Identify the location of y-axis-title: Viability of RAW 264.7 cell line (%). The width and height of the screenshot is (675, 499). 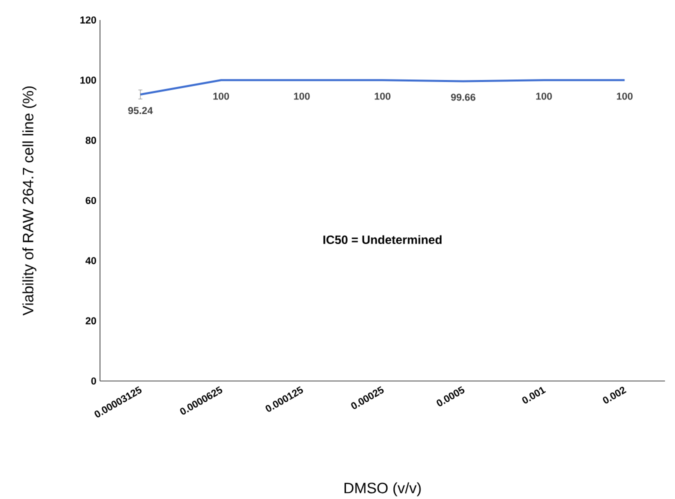
(29, 201).